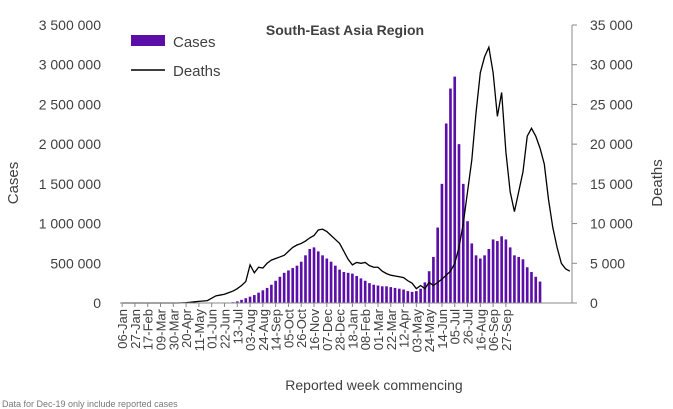  I want to click on left-y-tick-label: 3 500 000, so click(70, 25).